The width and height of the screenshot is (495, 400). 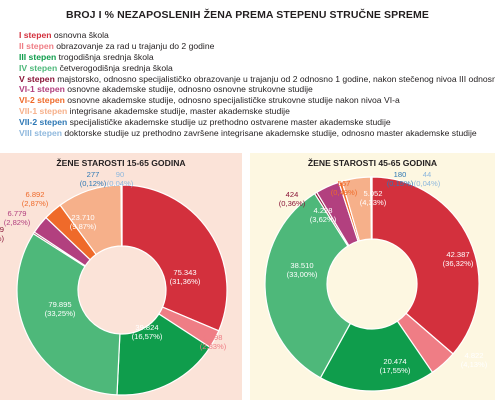 I want to click on legend-code: VII-2 stepen, so click(x=43, y=122).